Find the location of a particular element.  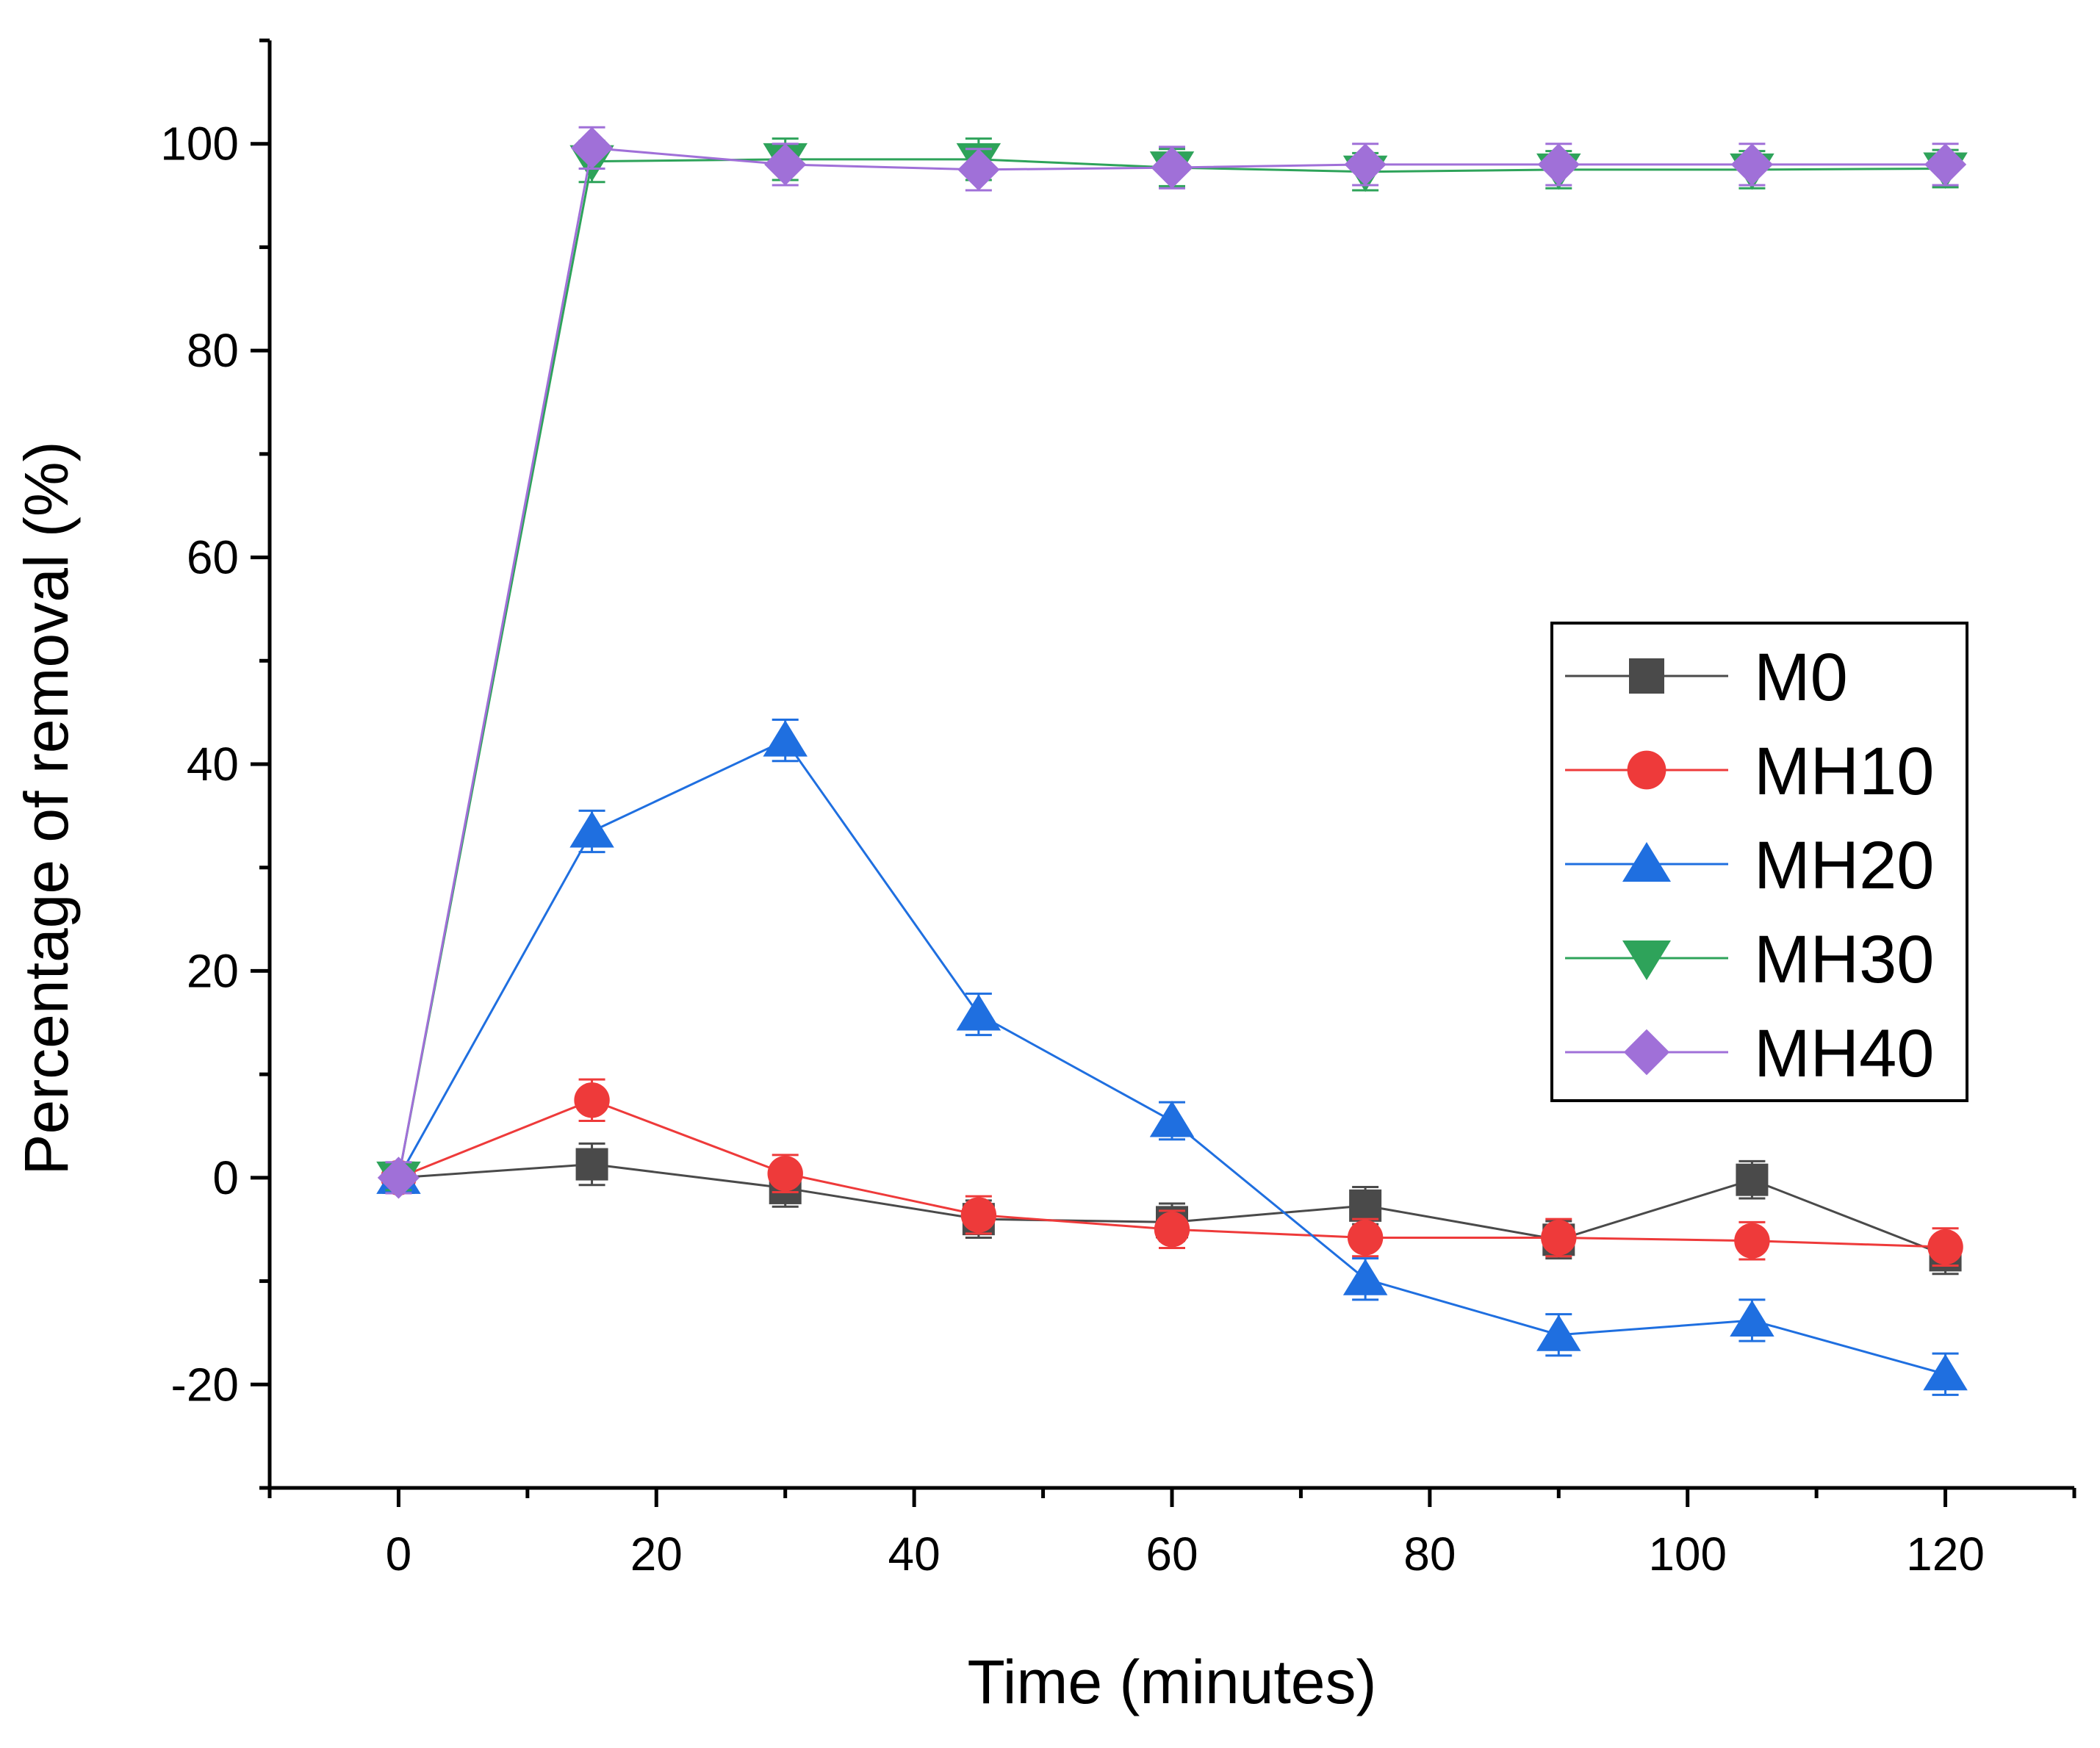

x-tick-label: 20 is located at coordinates (656, 1554).